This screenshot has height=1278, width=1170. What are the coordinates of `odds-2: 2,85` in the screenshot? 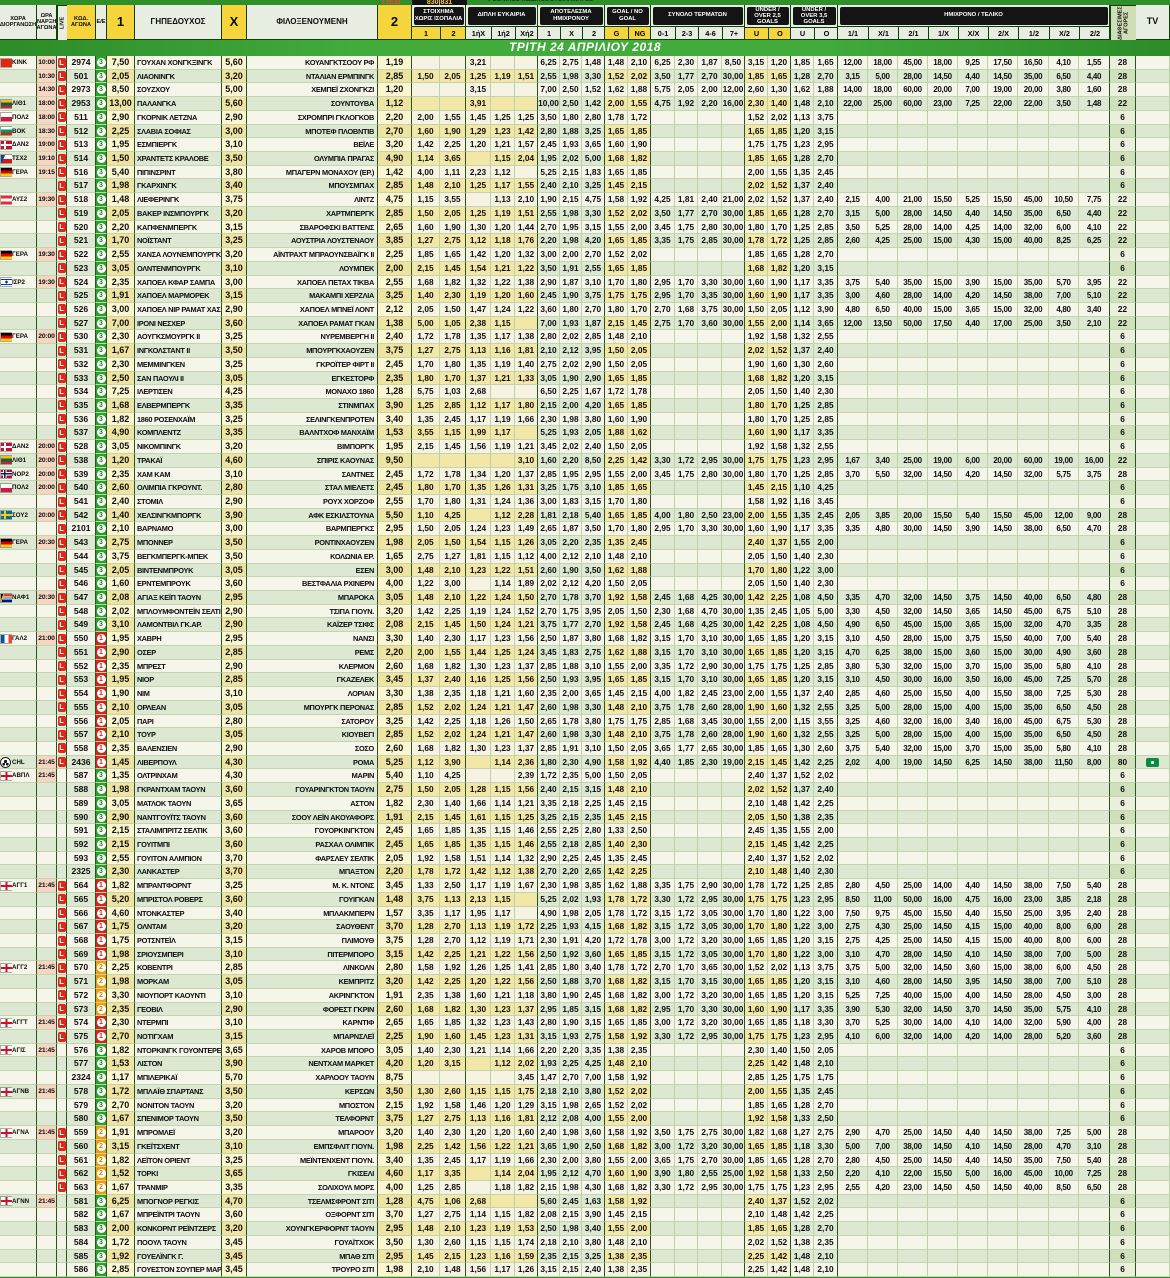 It's located at (395, 76).